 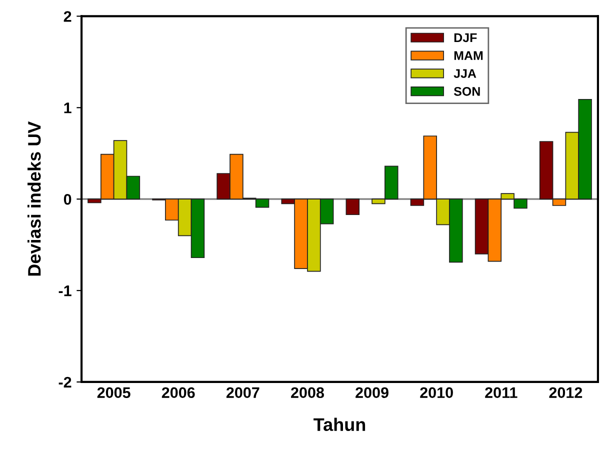 I want to click on x-tick-label: 2005, so click(x=113, y=392).